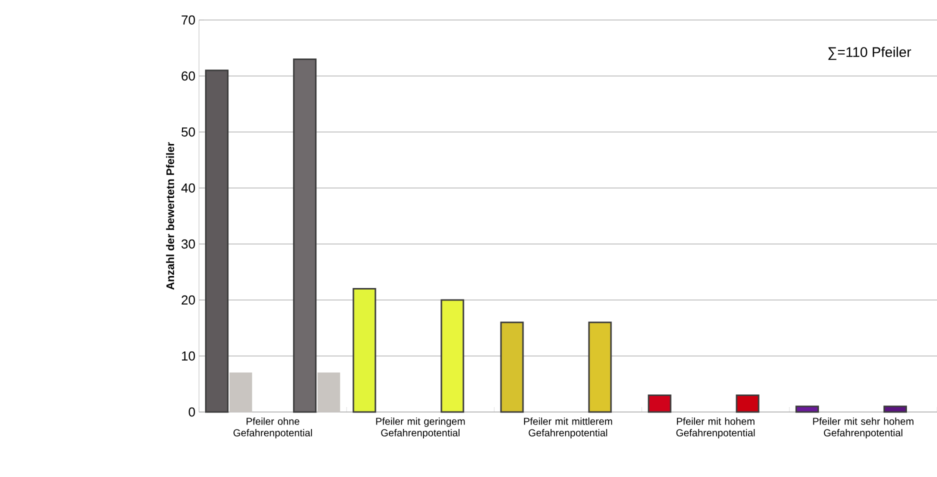 The image size is (937, 477). I want to click on y-tick-label: 10, so click(188, 356).